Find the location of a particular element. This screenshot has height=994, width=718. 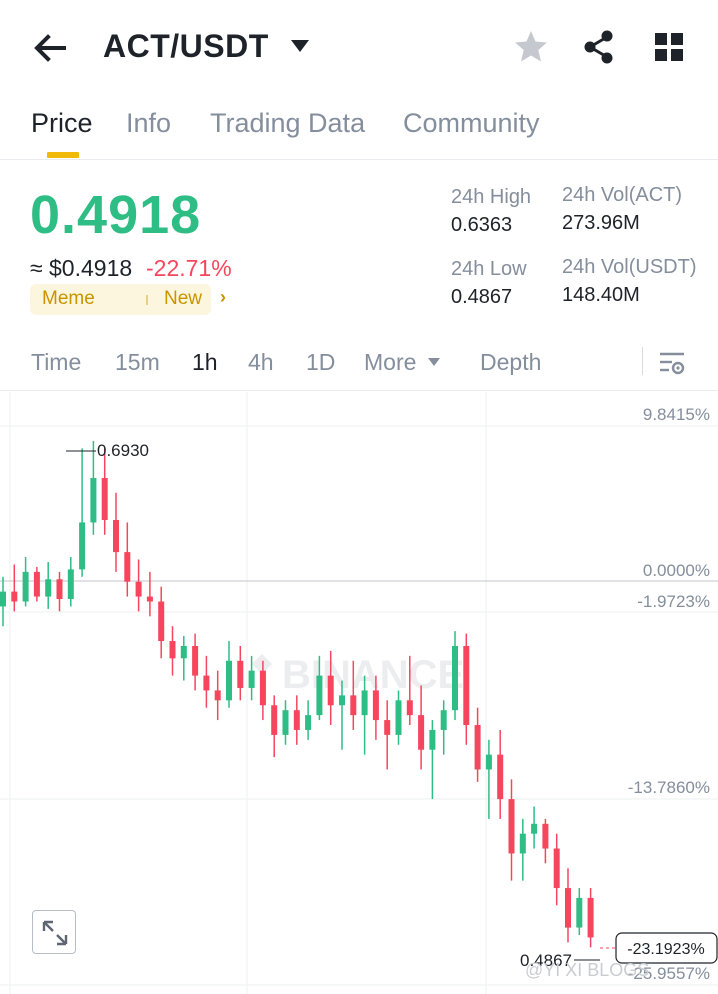

interval-more: More is located at coordinates (390, 362).